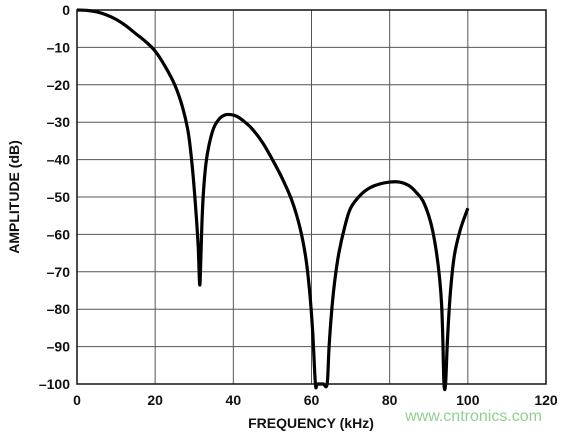 This screenshot has height=432, width=561. What do you see at coordinates (66, 10) in the screenshot?
I see `y-tick-label: 0` at bounding box center [66, 10].